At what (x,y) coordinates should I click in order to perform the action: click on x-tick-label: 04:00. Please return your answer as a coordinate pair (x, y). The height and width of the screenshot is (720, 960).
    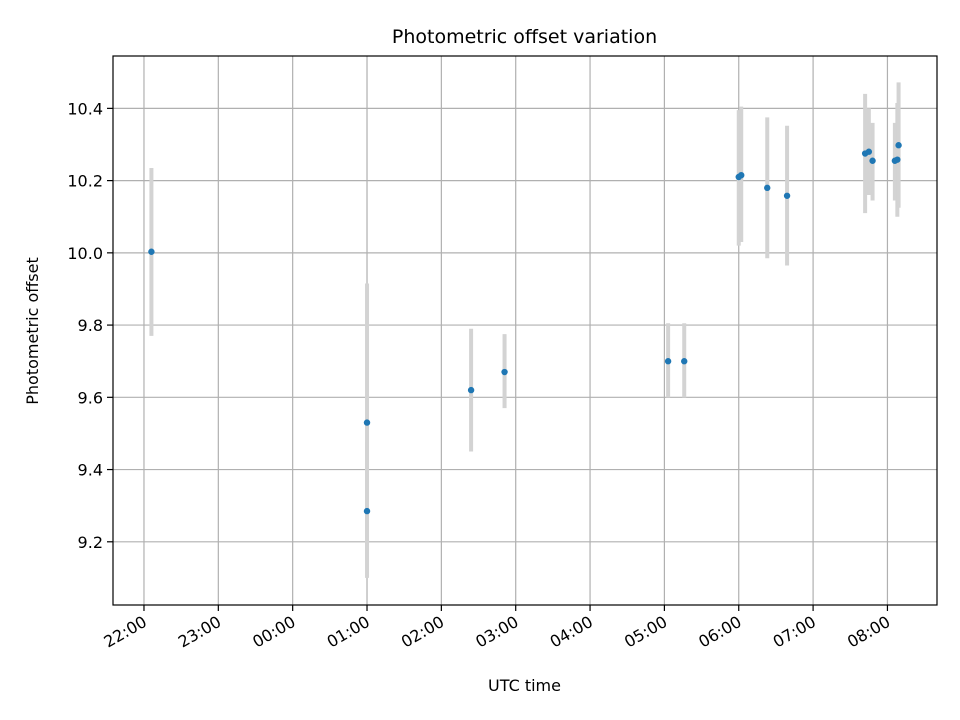
    Looking at the image, I should click on (571, 632).